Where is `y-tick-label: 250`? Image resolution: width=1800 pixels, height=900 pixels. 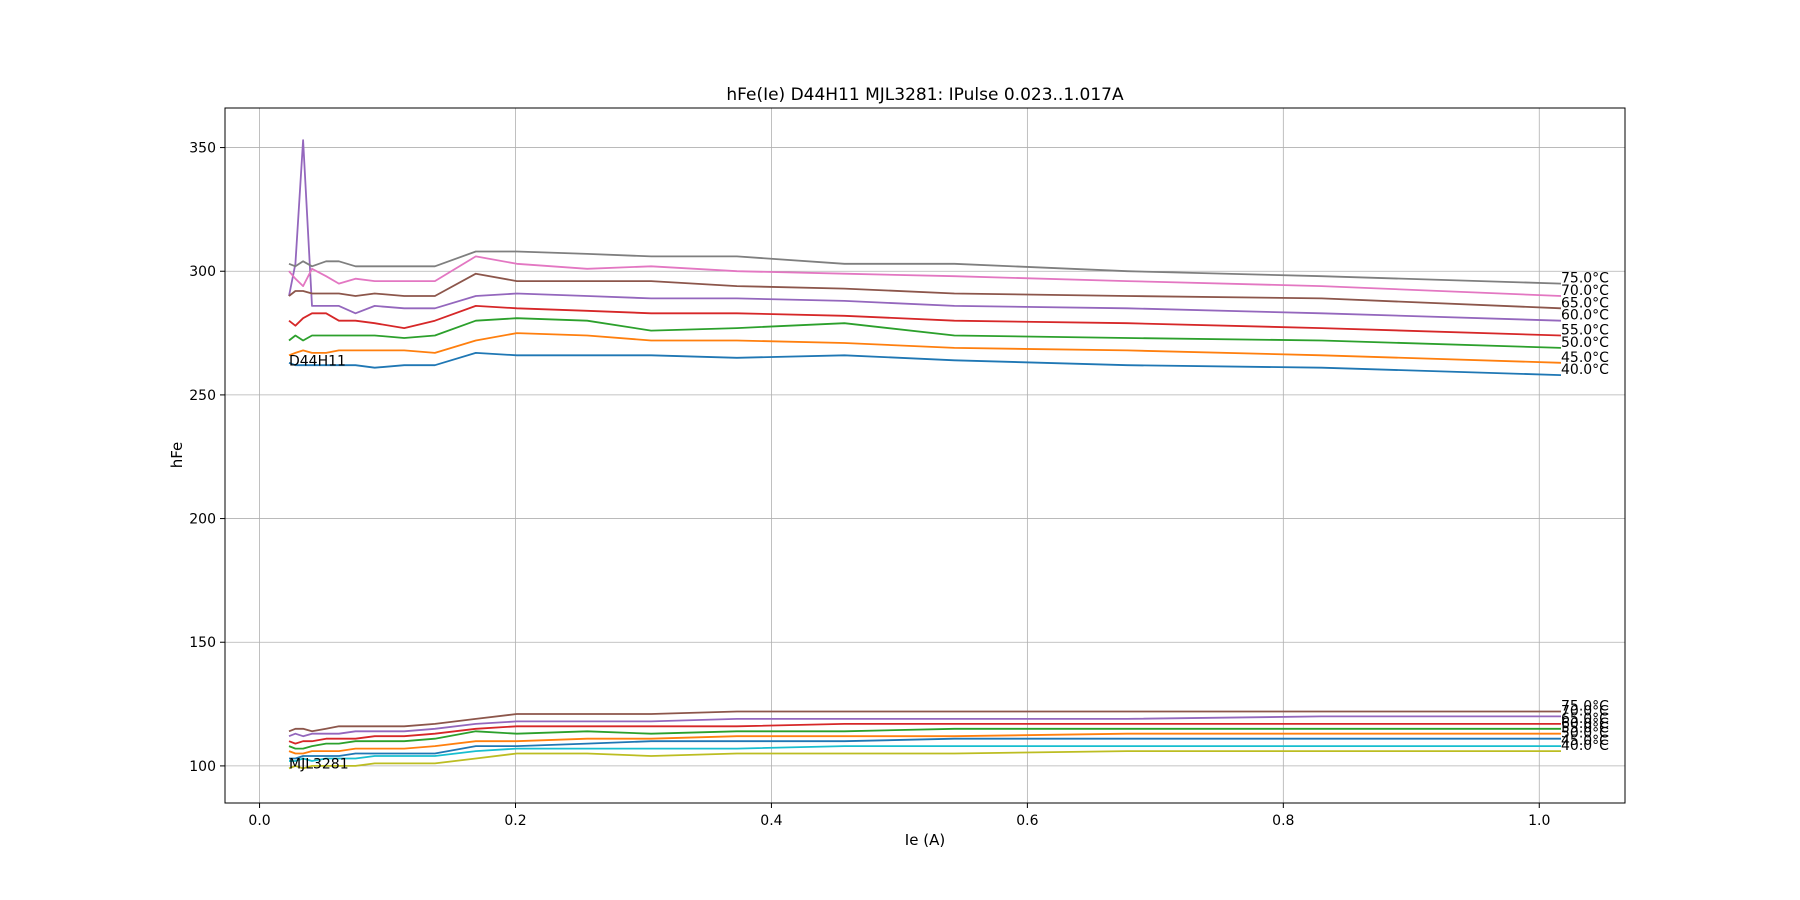
y-tick-label: 250 is located at coordinates (202, 396).